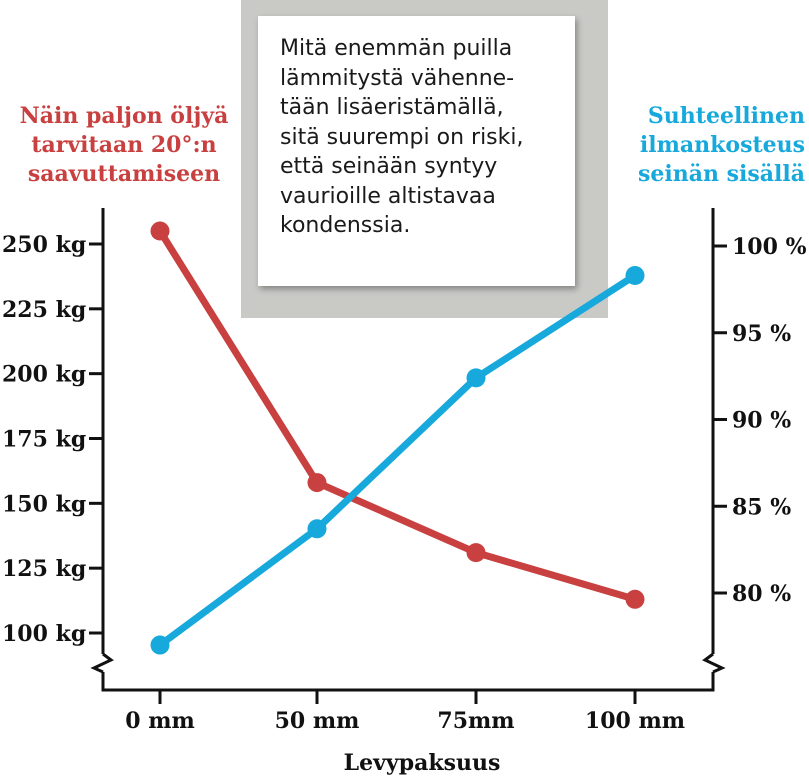  Describe the element at coordinates (761, 507) in the screenshot. I see `right-tick-label: 85 %` at that location.